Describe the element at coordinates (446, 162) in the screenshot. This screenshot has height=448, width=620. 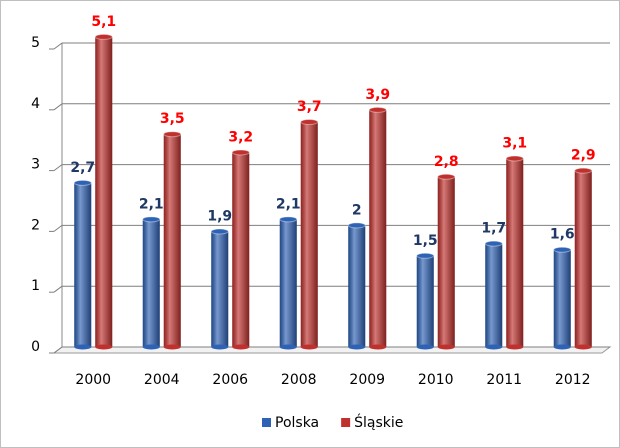
I see `value-label: 2,8` at that location.